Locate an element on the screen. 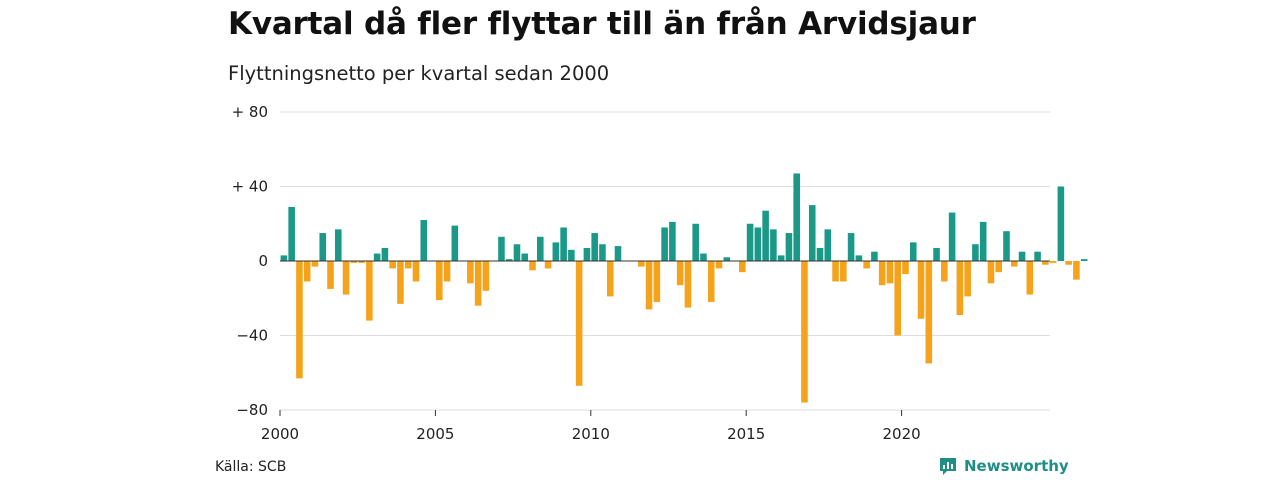 The image size is (1280, 480). x-tick-label: 2020 is located at coordinates (902, 434).